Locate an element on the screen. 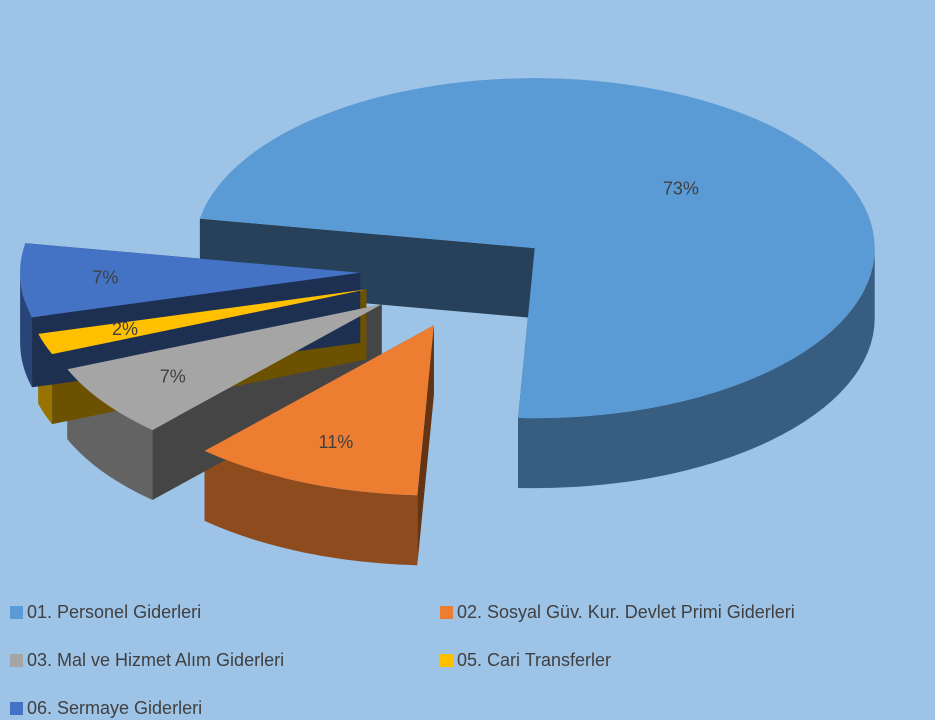 Image resolution: width=935 pixels, height=720 pixels. data-label: 2% is located at coordinates (125, 329).